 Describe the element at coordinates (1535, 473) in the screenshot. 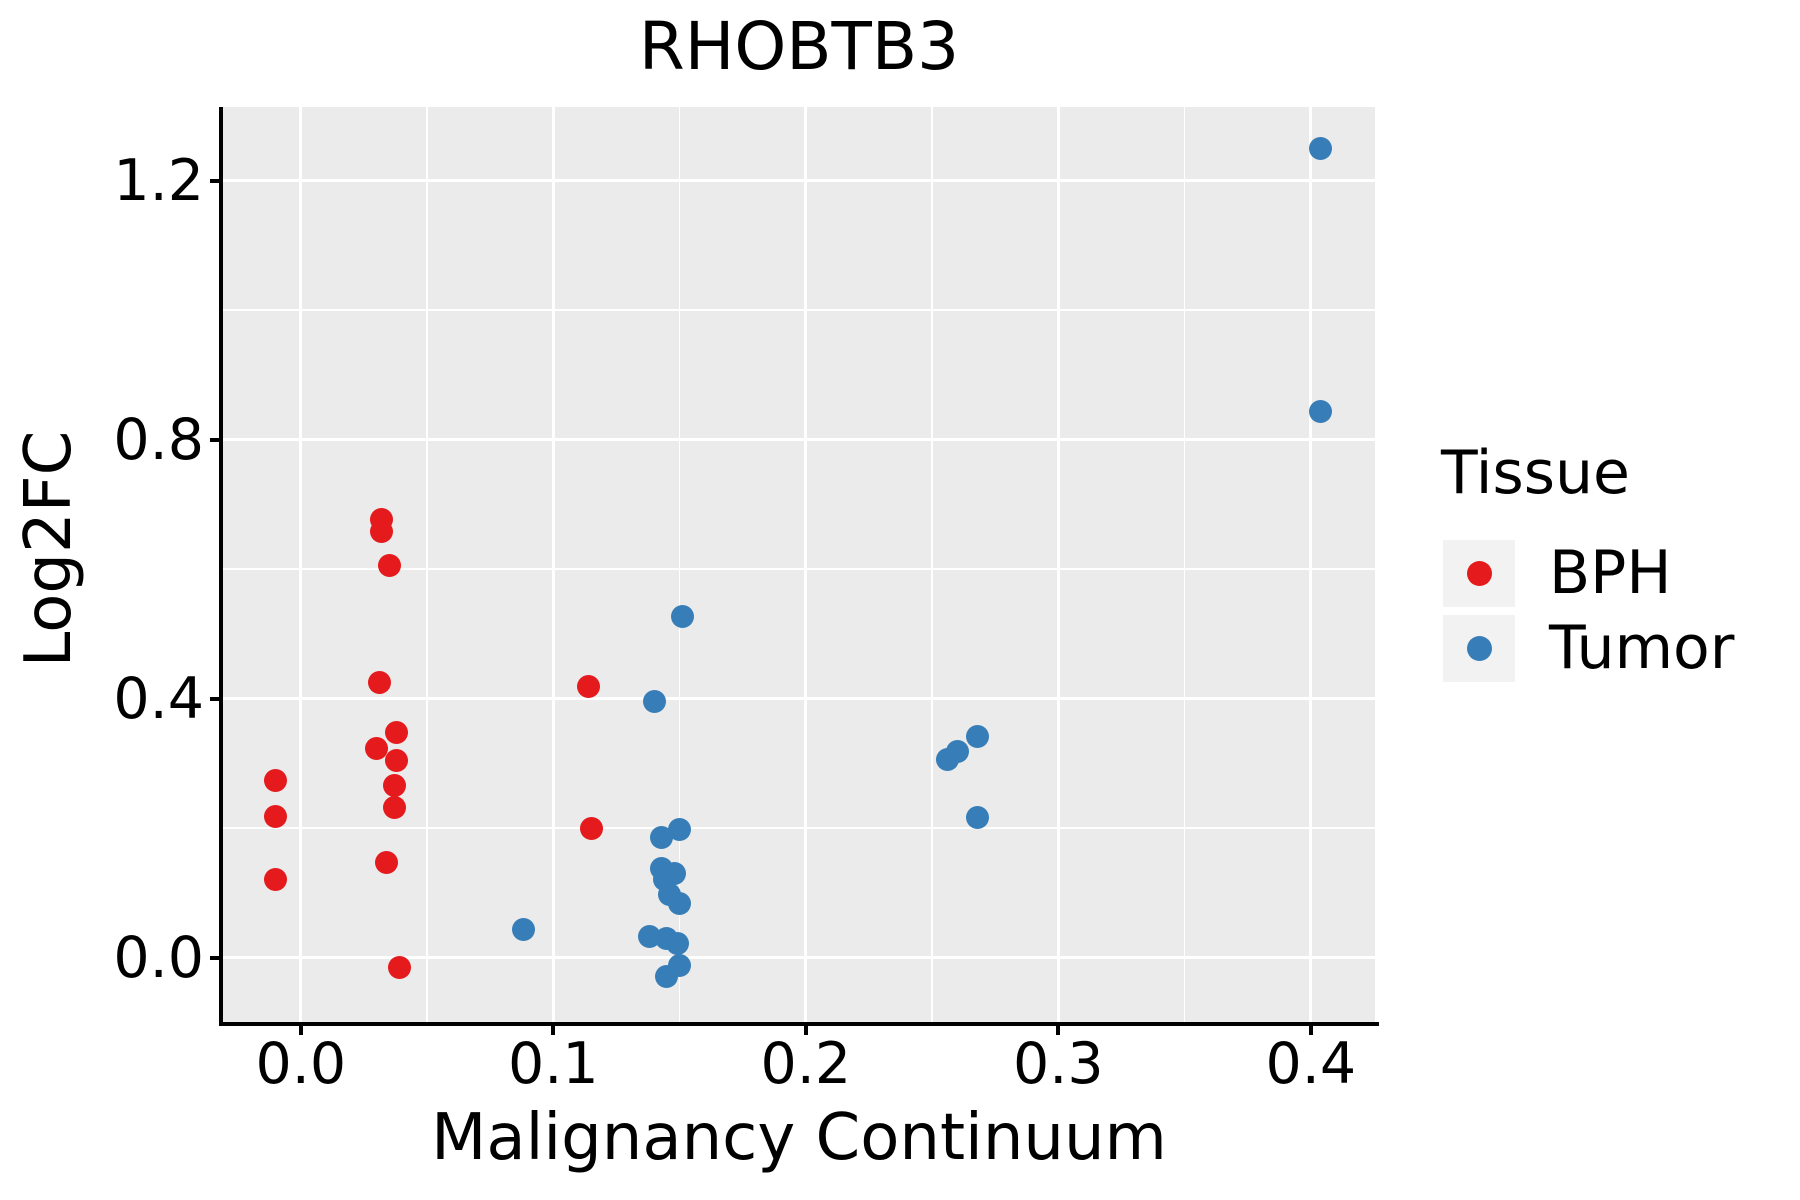

I see `legend-title: Tissue` at that location.